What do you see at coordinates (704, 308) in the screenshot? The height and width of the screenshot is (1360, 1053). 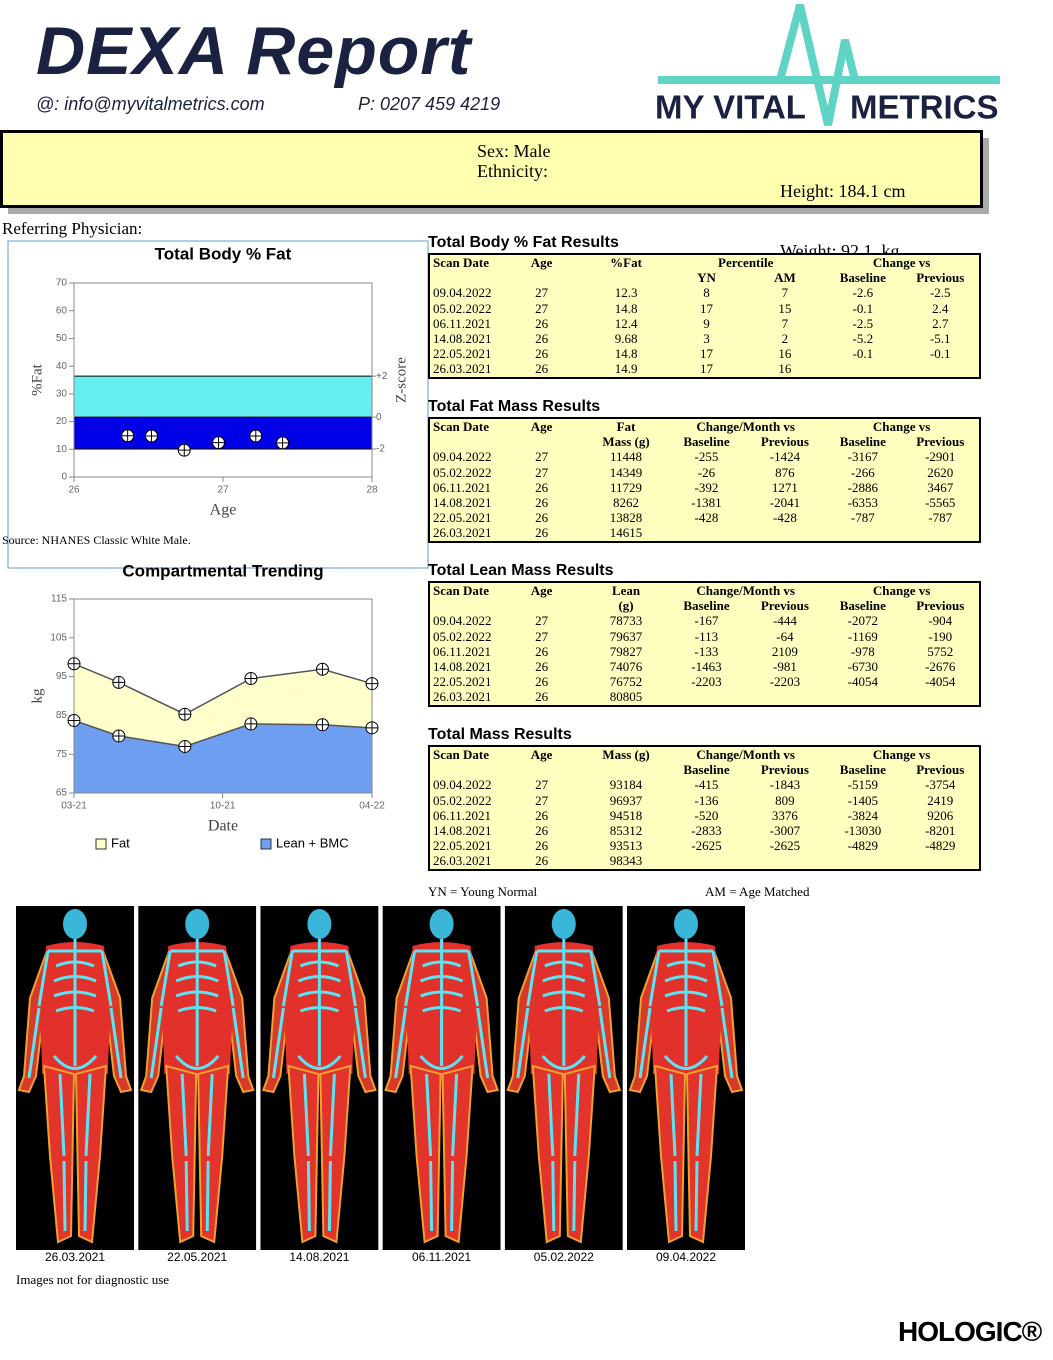 I see `data-row: 05.02.2022 27 14.8 17 15 -0.1 2.4` at bounding box center [704, 308].